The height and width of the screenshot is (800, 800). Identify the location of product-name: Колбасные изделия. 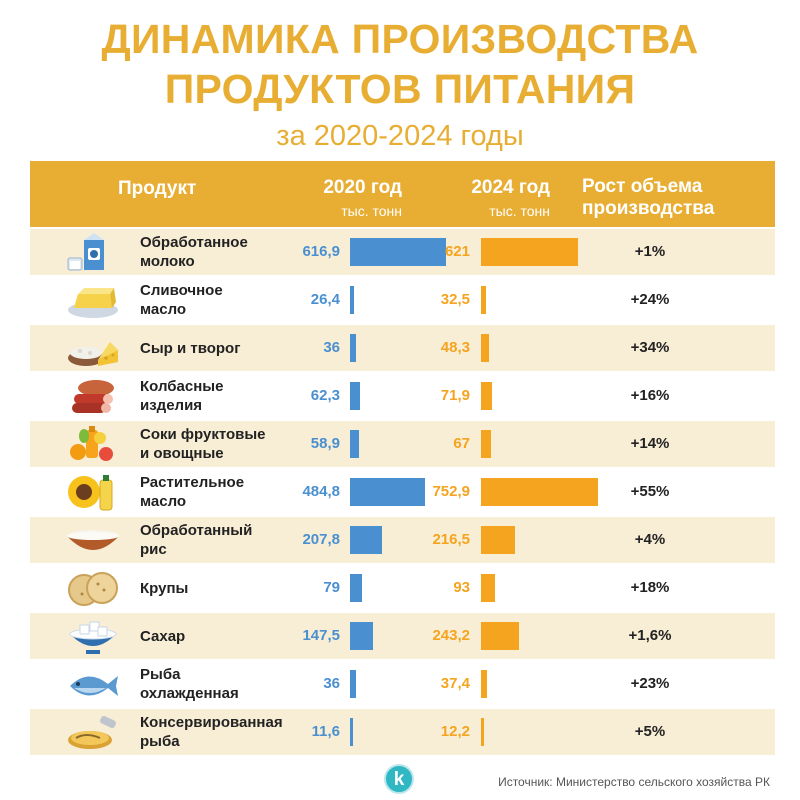
(215, 396).